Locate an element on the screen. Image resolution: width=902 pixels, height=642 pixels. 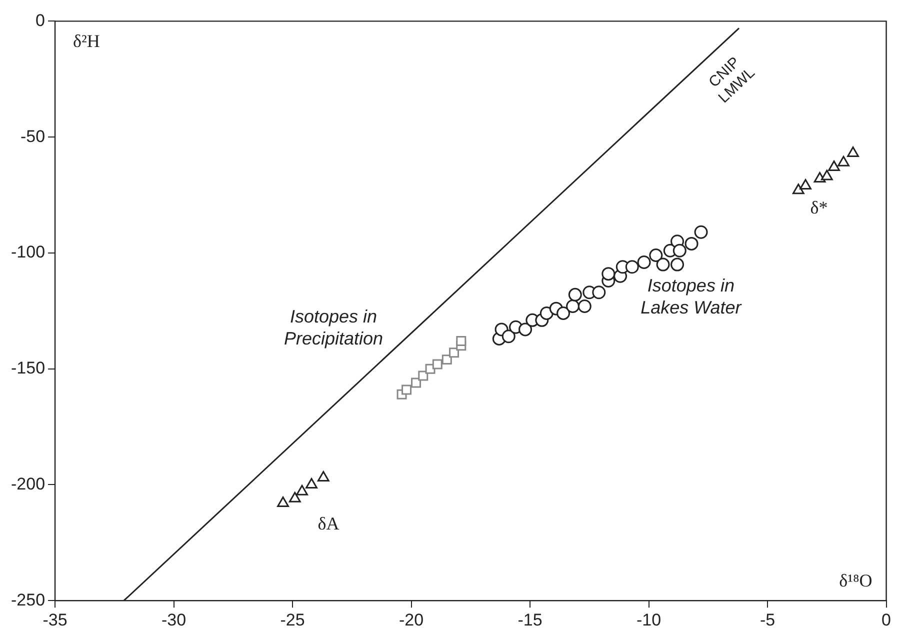
x-tick-label: -15 is located at coordinates (530, 620).